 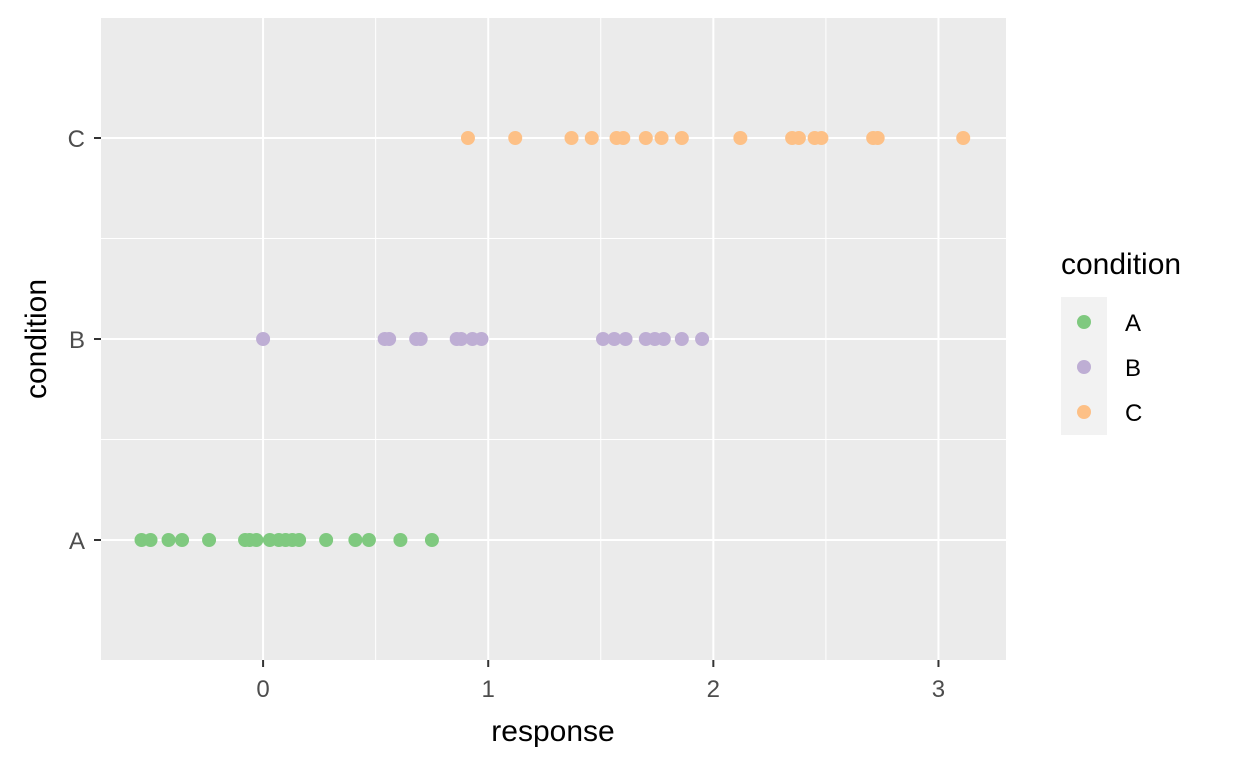 What do you see at coordinates (1084, 367) in the screenshot?
I see `legend-key-B` at bounding box center [1084, 367].